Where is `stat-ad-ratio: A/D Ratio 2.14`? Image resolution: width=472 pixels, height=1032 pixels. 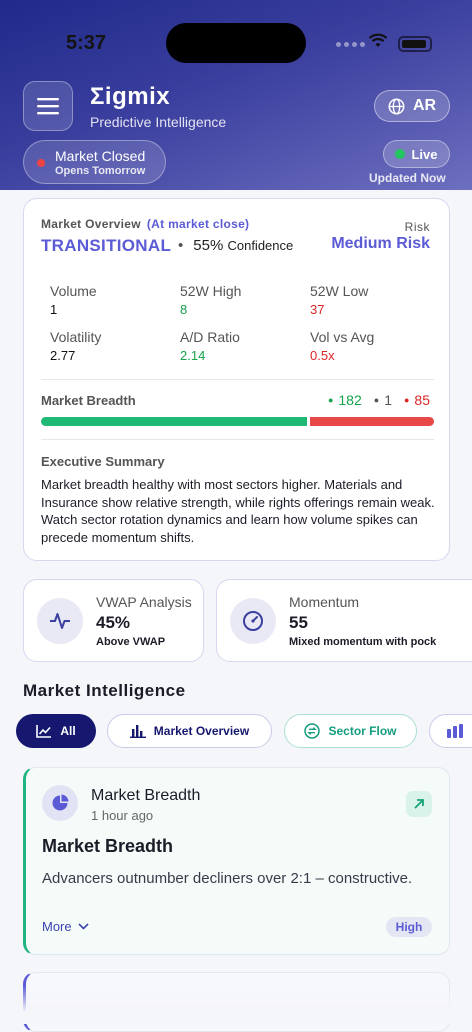 stat-ad-ratio: A/D Ratio 2.14 is located at coordinates (210, 346).